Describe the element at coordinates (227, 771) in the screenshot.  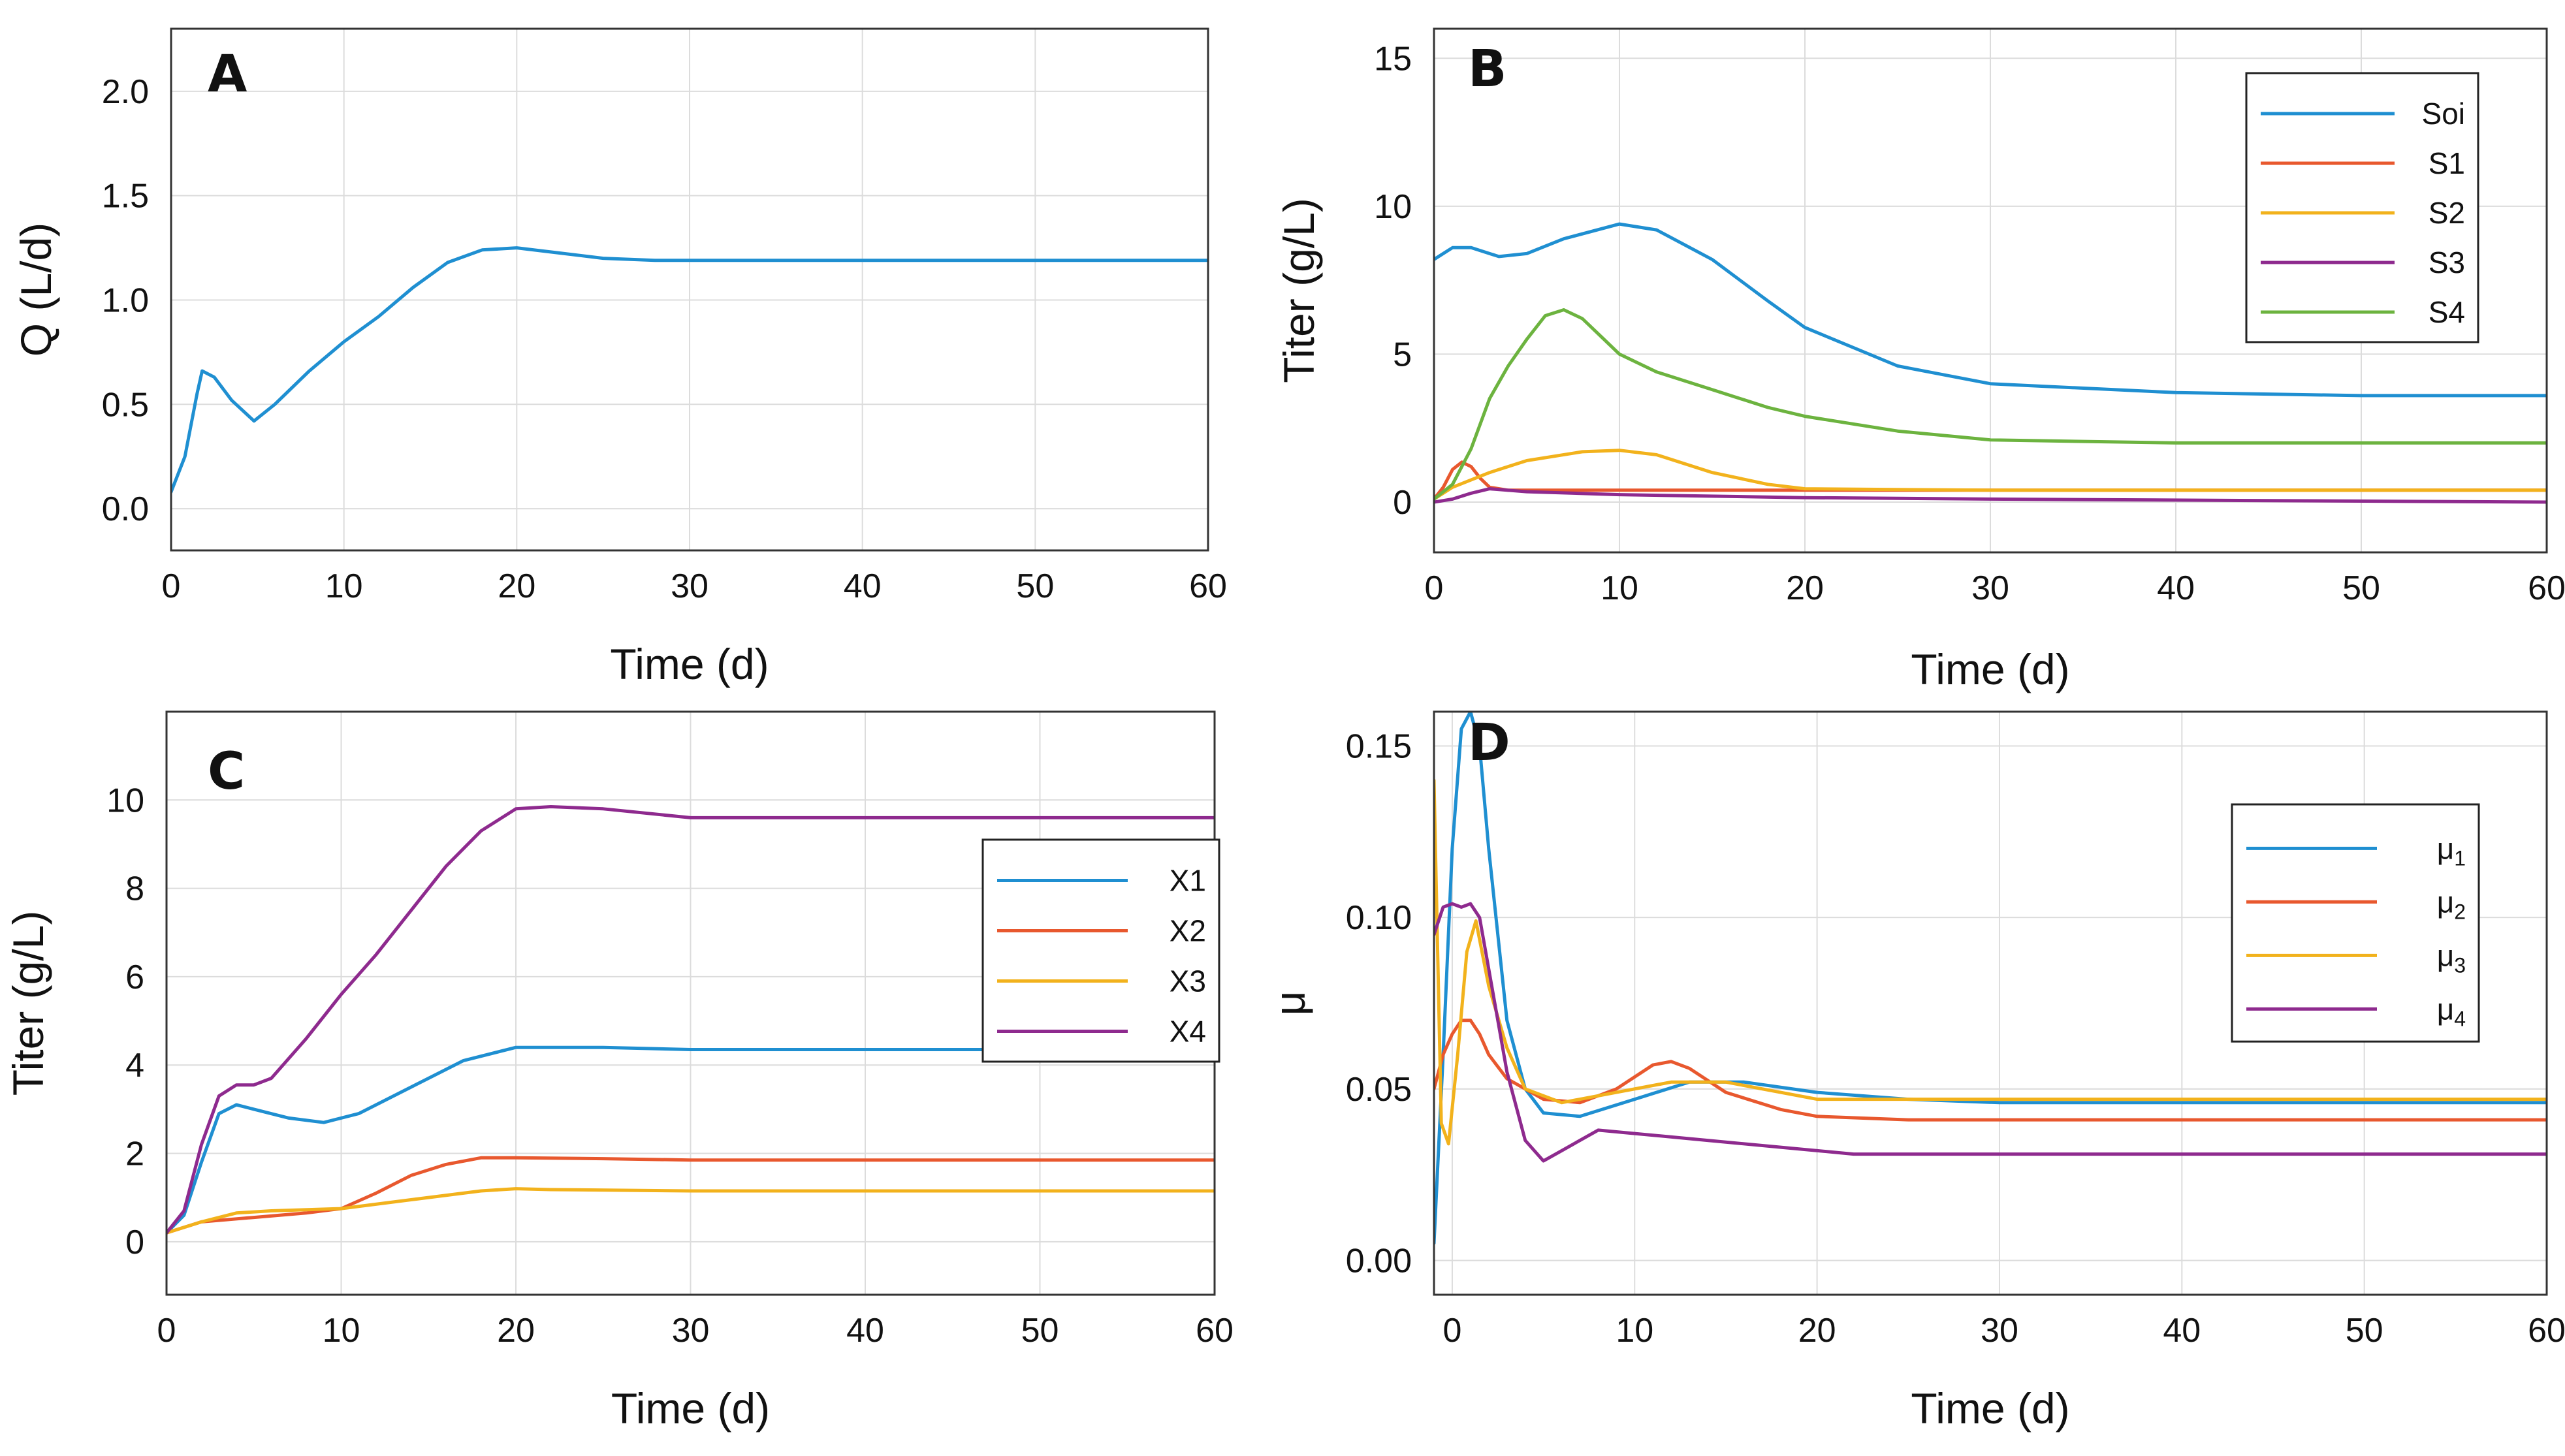
I see `panel-c-letter: C` at that location.